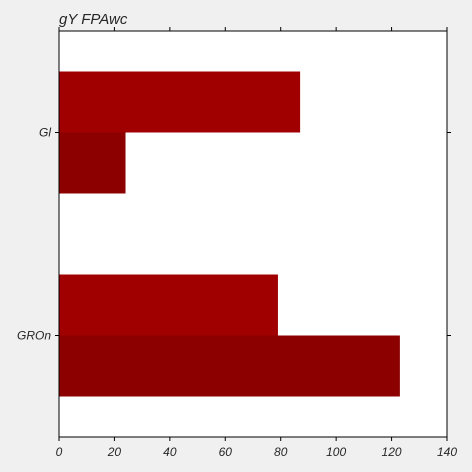 This screenshot has height=472, width=472. Describe the element at coordinates (281, 452) in the screenshot. I see `x-tick-label: 80` at that location.